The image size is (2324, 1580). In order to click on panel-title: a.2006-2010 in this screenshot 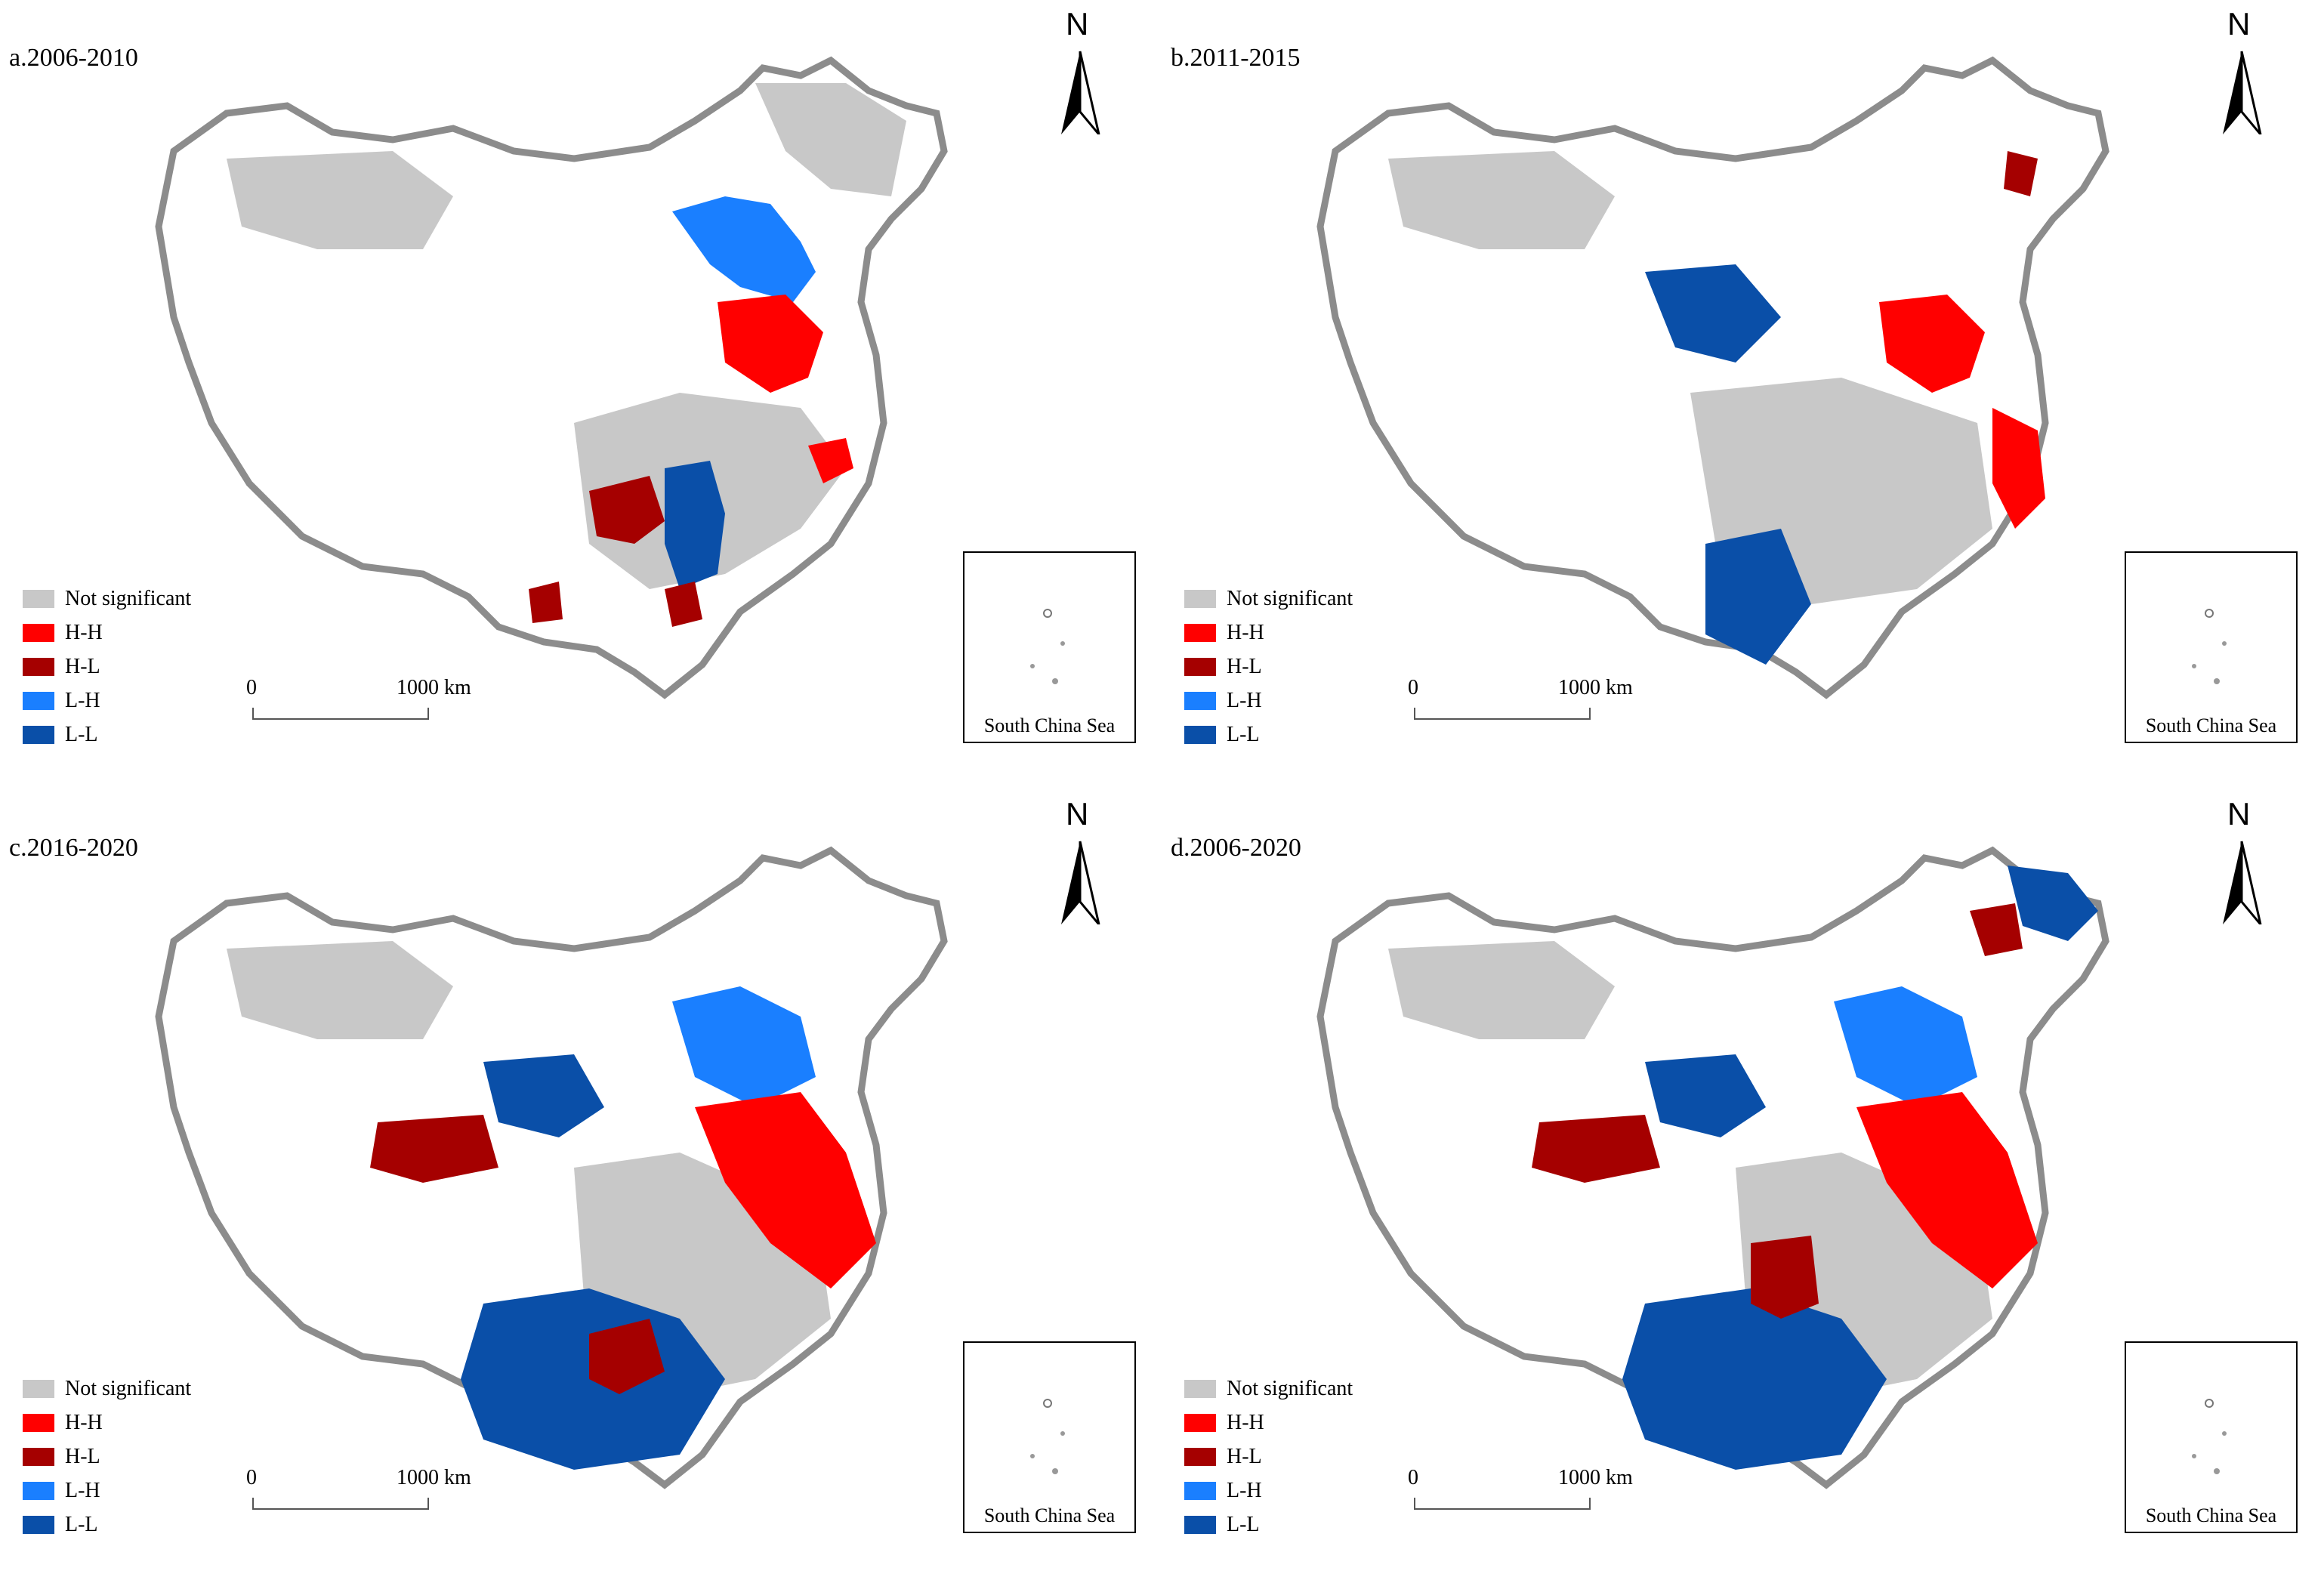, I will do `click(73, 58)`.